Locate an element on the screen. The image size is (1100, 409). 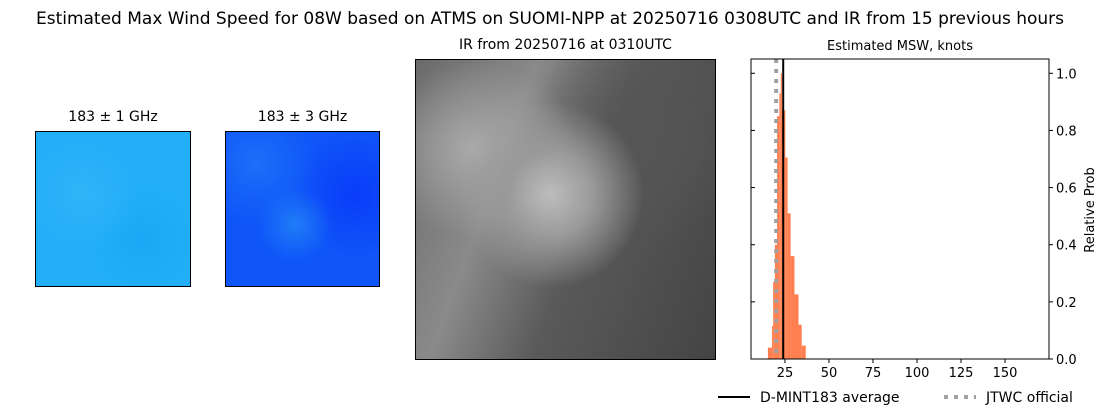
y-axis-label: Relative Prob is located at coordinates (1090, 209).